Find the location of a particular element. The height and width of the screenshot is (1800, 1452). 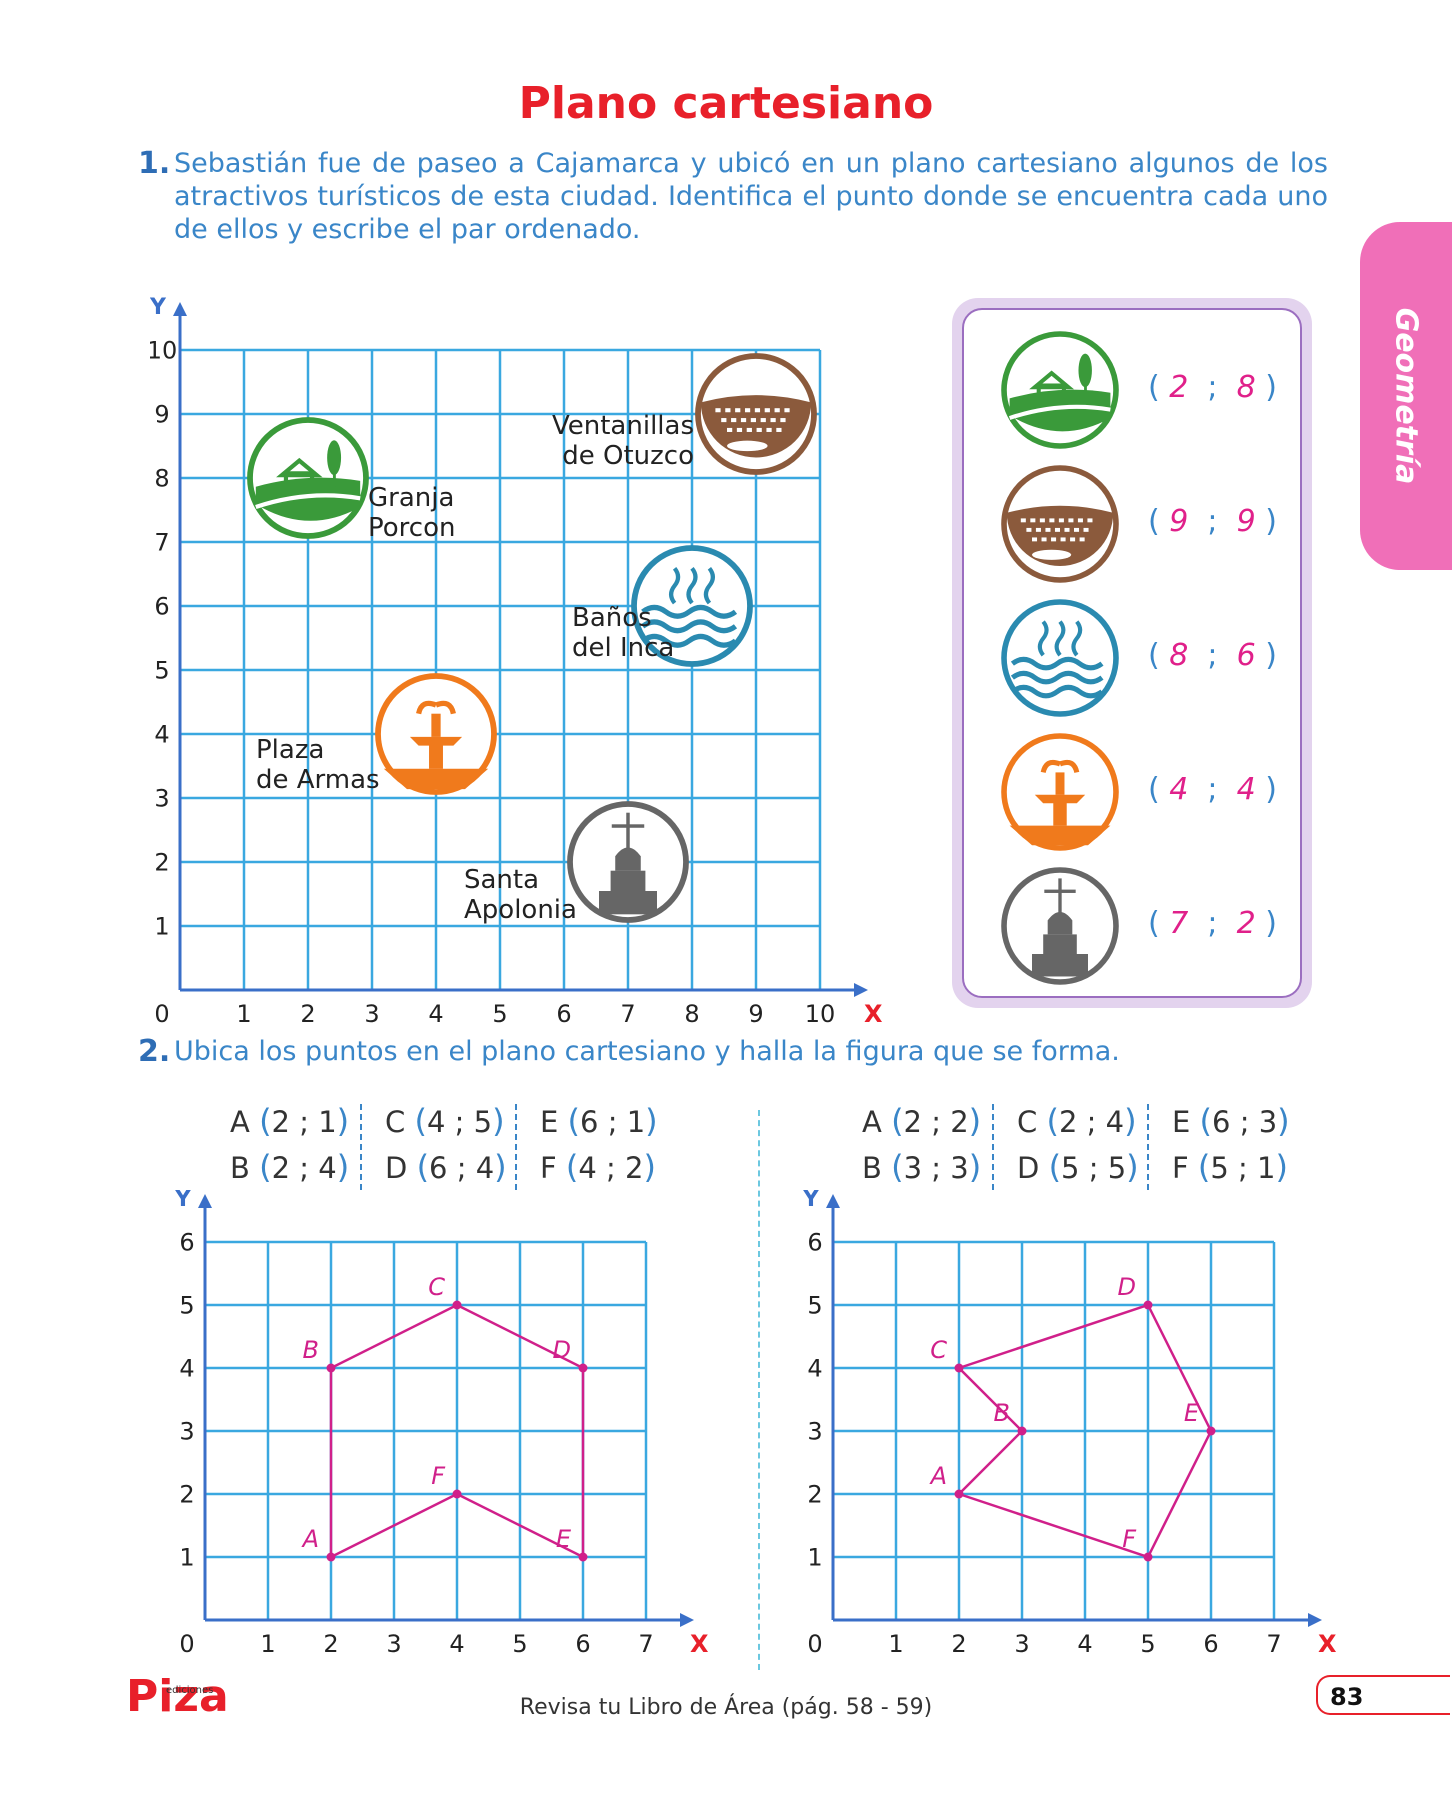

answer-pair: ( 2 ; 8 ) is located at coordinates (1212, 387).